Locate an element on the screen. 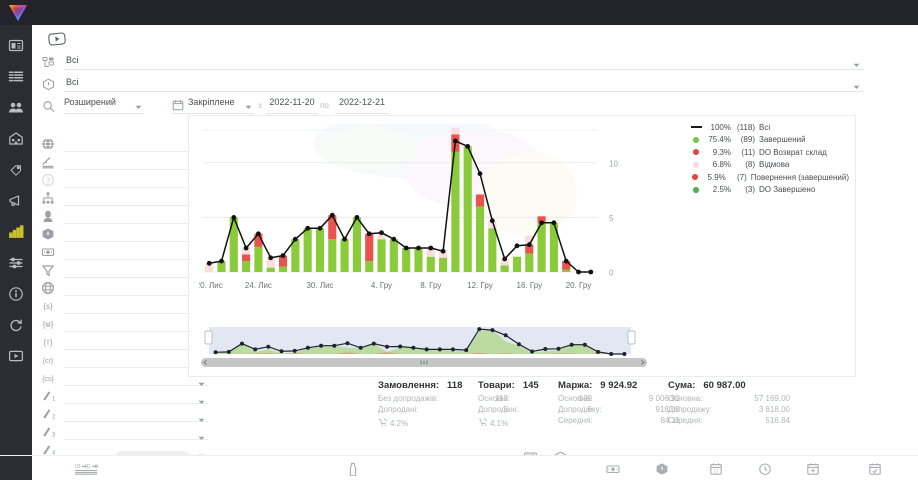 The height and width of the screenshot is (480, 918). legend-item: 6.8% (8) Відмова is located at coordinates (769, 165).